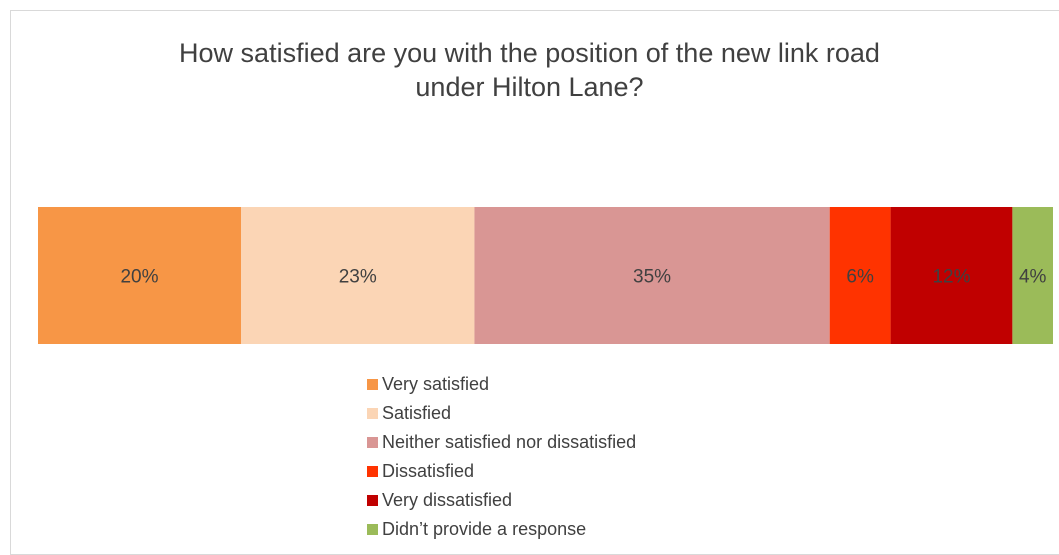  Describe the element at coordinates (447, 500) in the screenshot. I see `legend-label: Very dissatisfied` at that location.